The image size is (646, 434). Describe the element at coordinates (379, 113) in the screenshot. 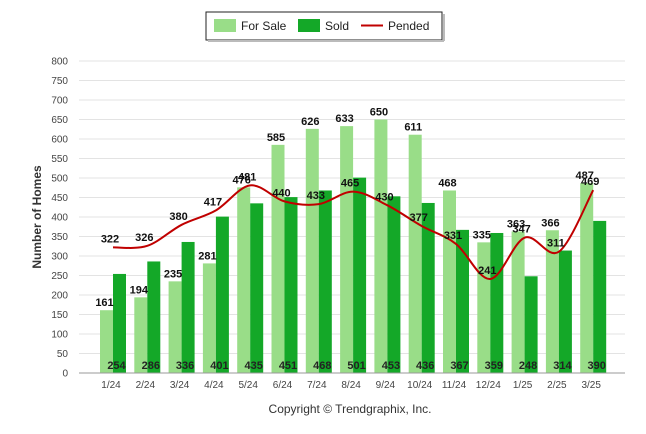

I see `for-sale-value-label: 650` at that location.